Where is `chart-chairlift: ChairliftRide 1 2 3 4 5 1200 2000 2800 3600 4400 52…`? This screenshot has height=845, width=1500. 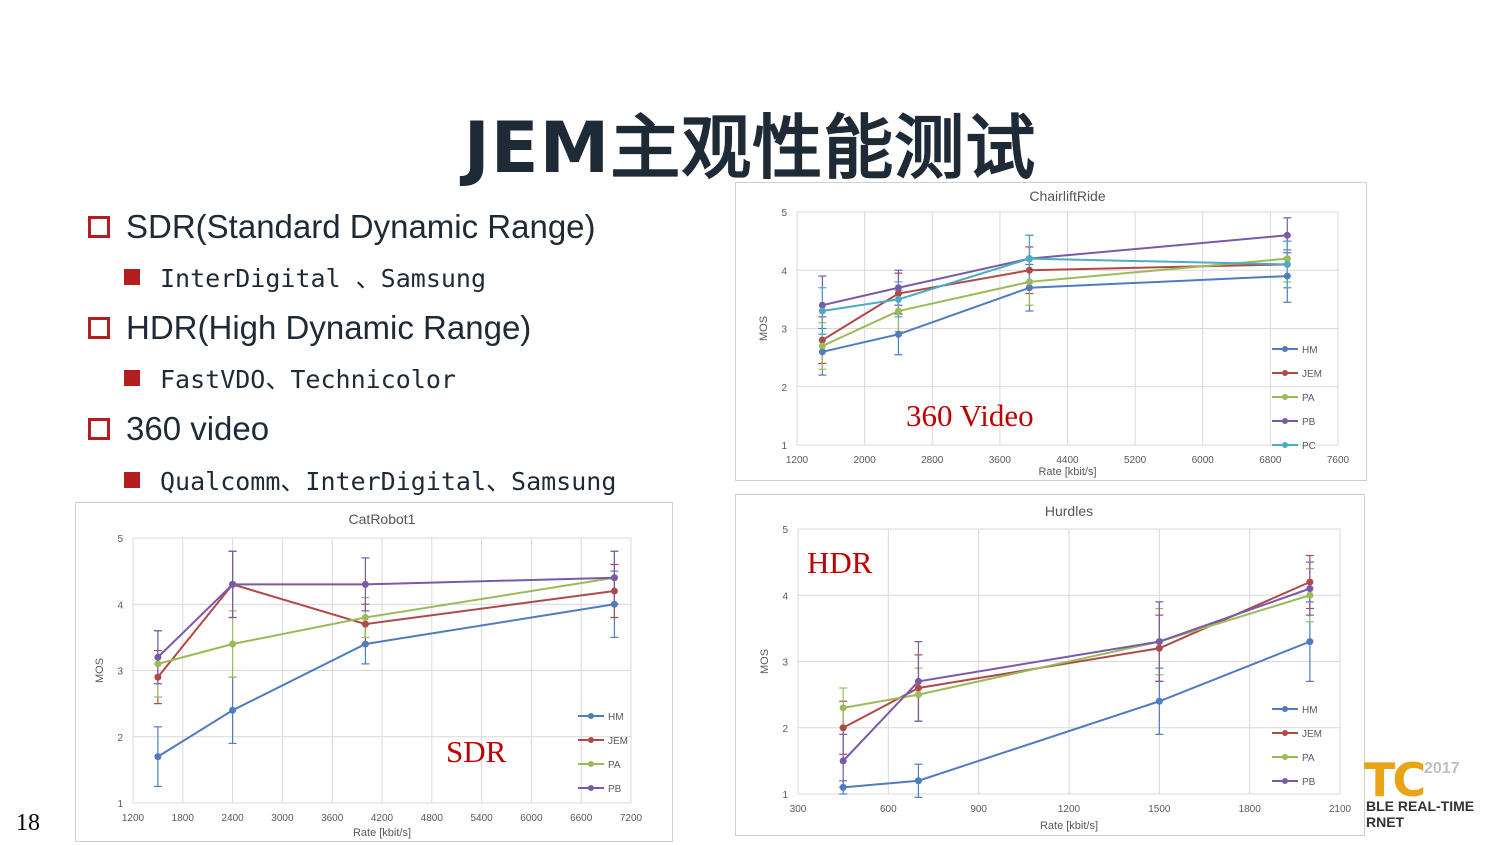
chart-chairlift: ChairliftRide 1 2 3 4 5 1200 2000 2800 3600 4400 52… is located at coordinates (1051, 331).